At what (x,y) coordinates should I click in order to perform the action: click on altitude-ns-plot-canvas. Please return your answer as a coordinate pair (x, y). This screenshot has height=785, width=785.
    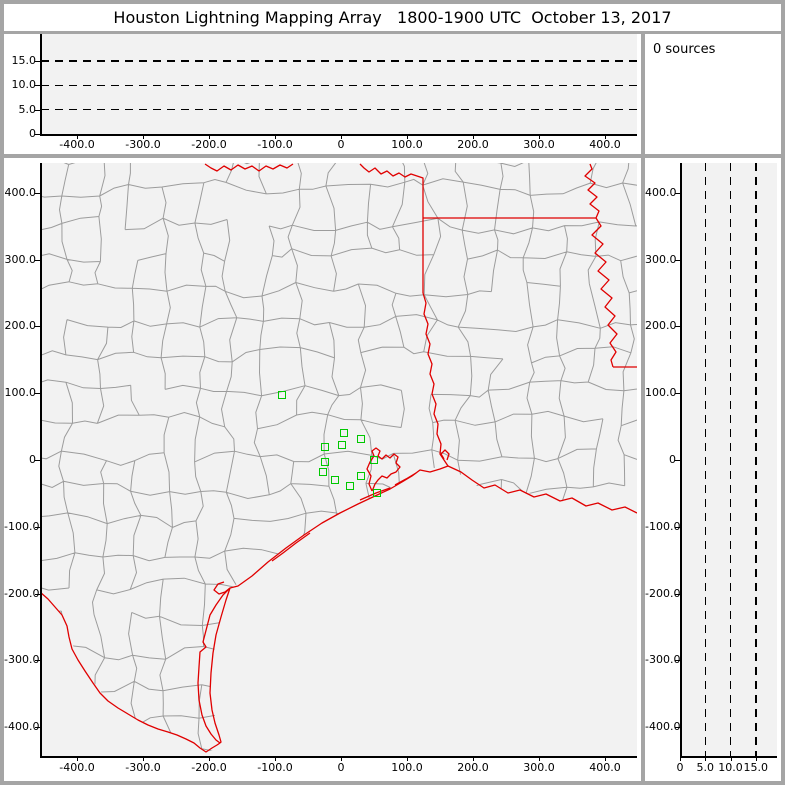
    Looking at the image, I should click on (729, 459).